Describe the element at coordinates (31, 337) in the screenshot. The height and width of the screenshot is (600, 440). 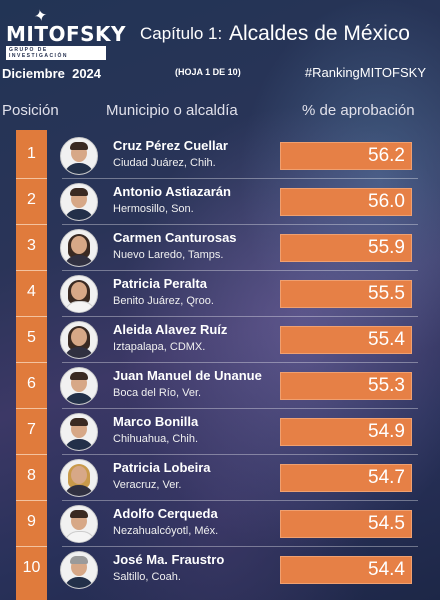
I see `position-number: 5` at that location.